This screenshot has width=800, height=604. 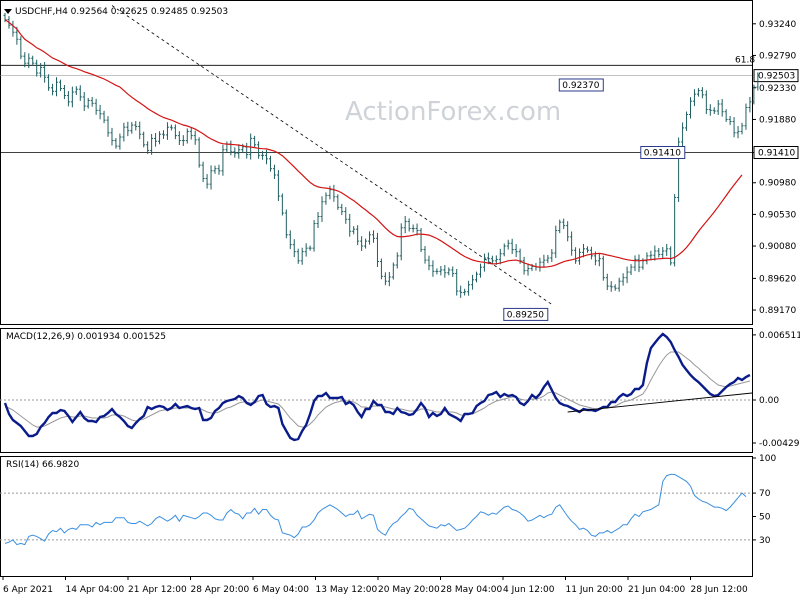 I want to click on price-tick-label: 0.90530, so click(x=777, y=215).